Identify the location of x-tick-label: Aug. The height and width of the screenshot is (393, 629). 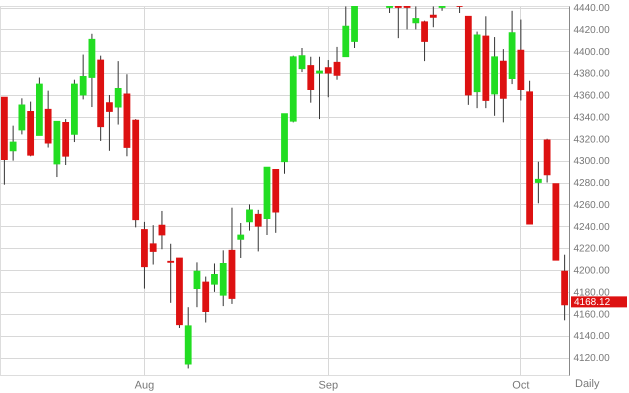
(144, 386).